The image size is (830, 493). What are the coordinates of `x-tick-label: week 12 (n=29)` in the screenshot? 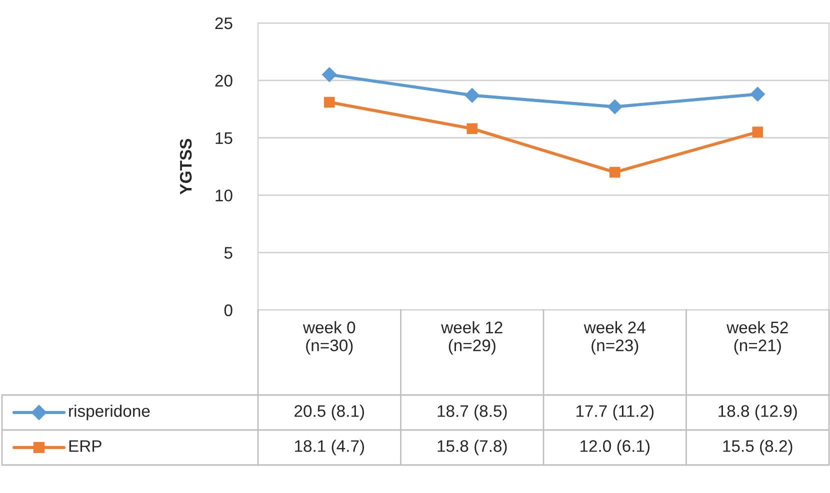 It's located at (471, 338).